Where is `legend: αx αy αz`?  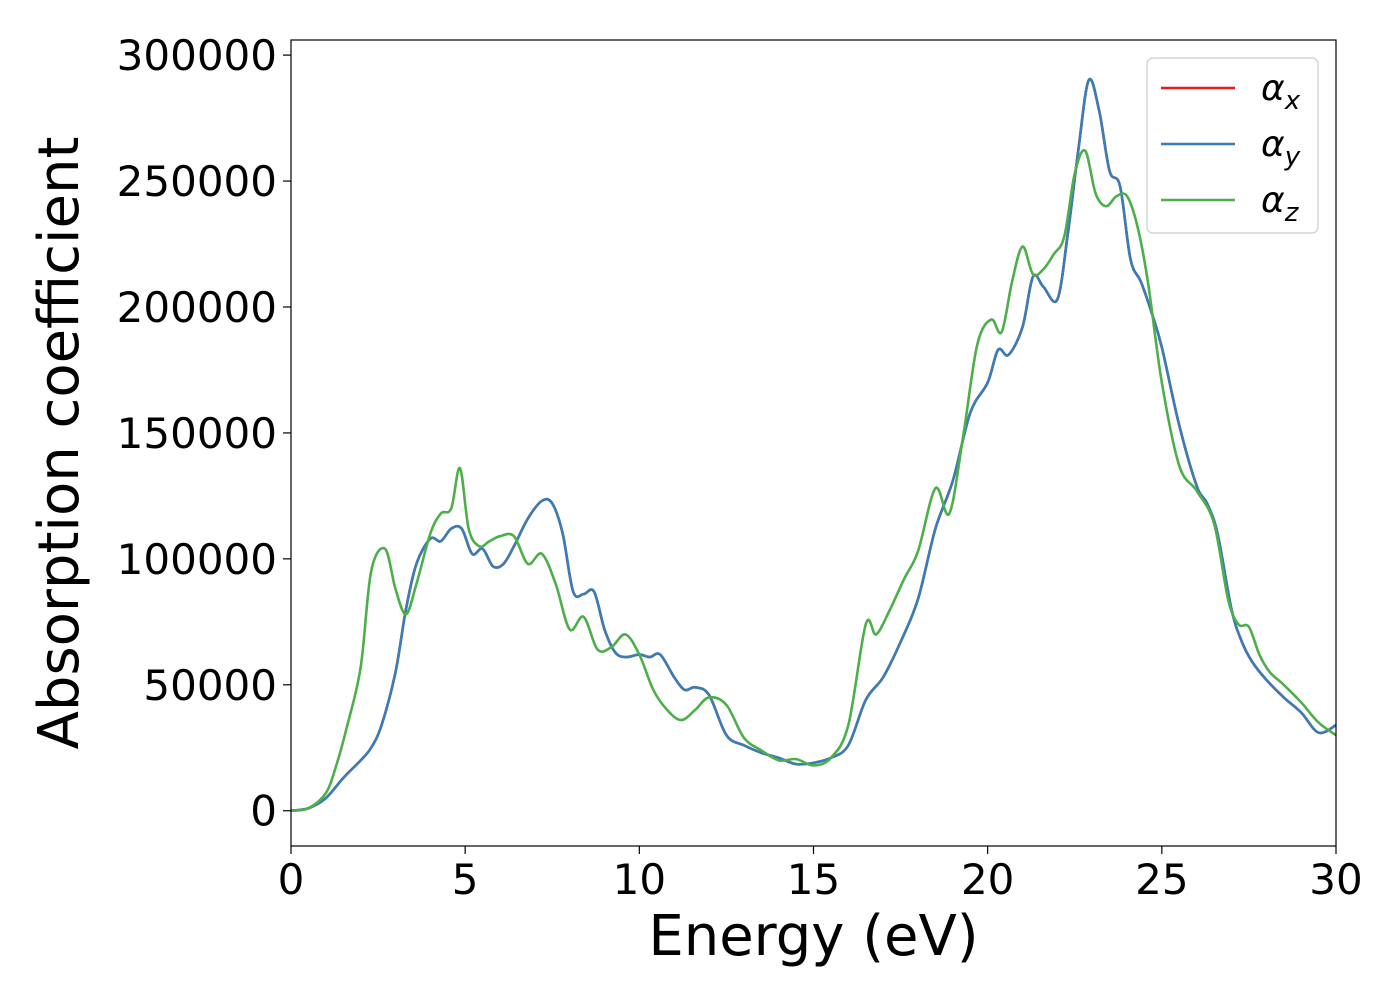
legend: αx αy αz is located at coordinates (1232, 145).